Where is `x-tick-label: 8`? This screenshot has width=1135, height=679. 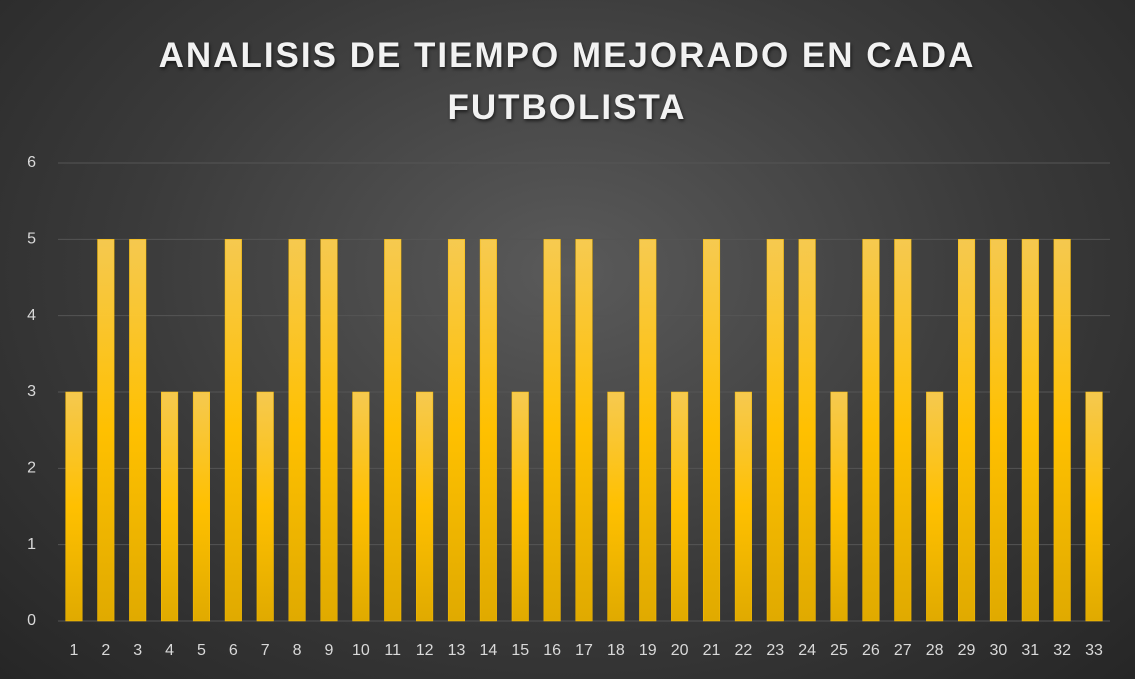
x-tick-label: 8 is located at coordinates (297, 650).